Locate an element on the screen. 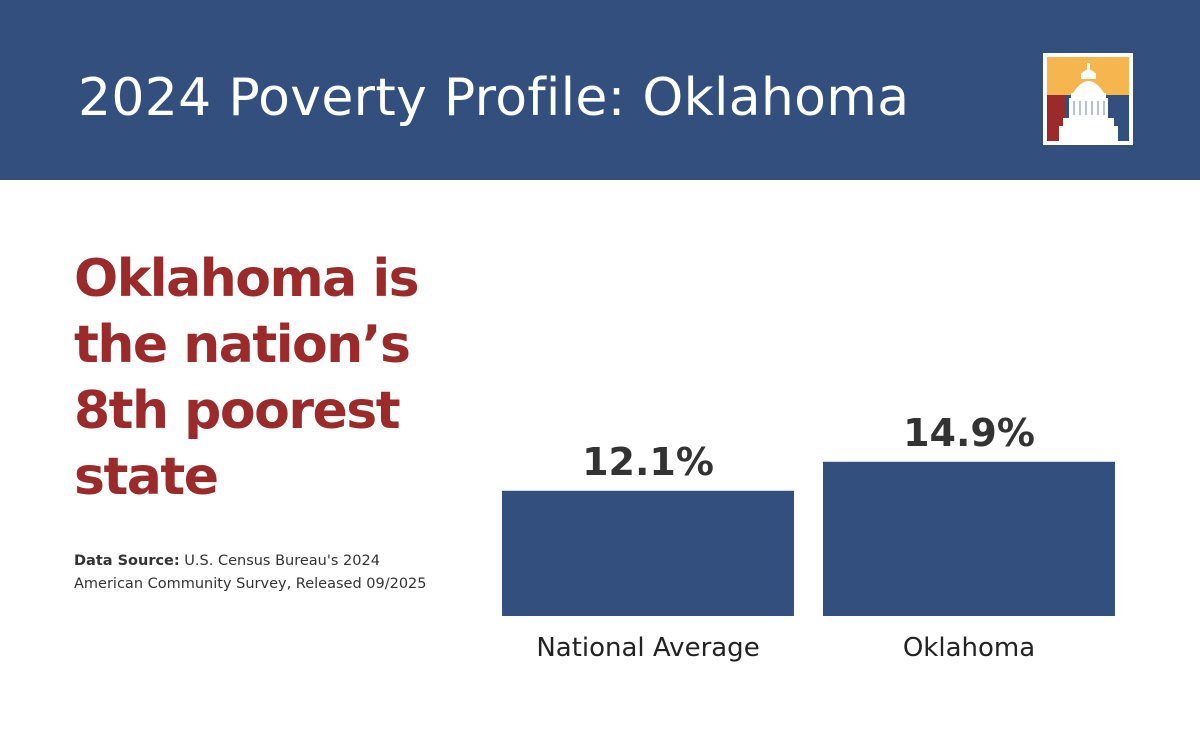 The width and height of the screenshot is (1200, 739). bar-value-label: 14.9% is located at coordinates (969, 433).